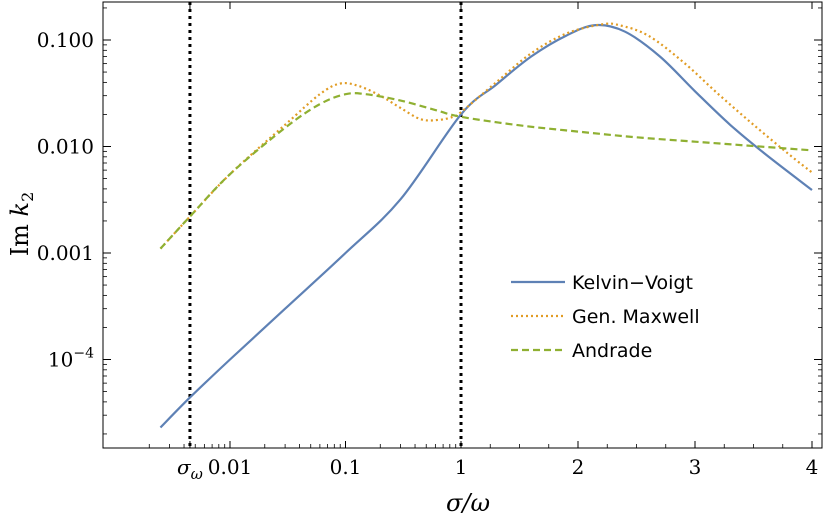 The image size is (830, 524). Describe the element at coordinates (695, 467) in the screenshot. I see `x-tick-label: 3` at that location.